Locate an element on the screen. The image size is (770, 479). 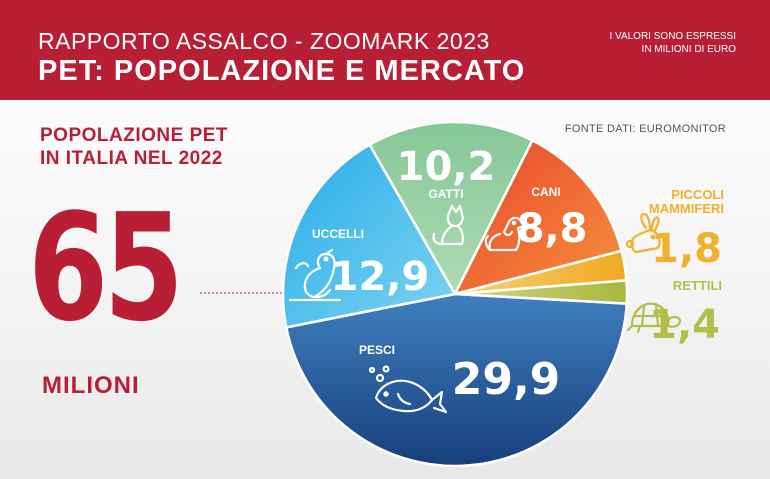
rabbit-icon is located at coordinates (643, 233).